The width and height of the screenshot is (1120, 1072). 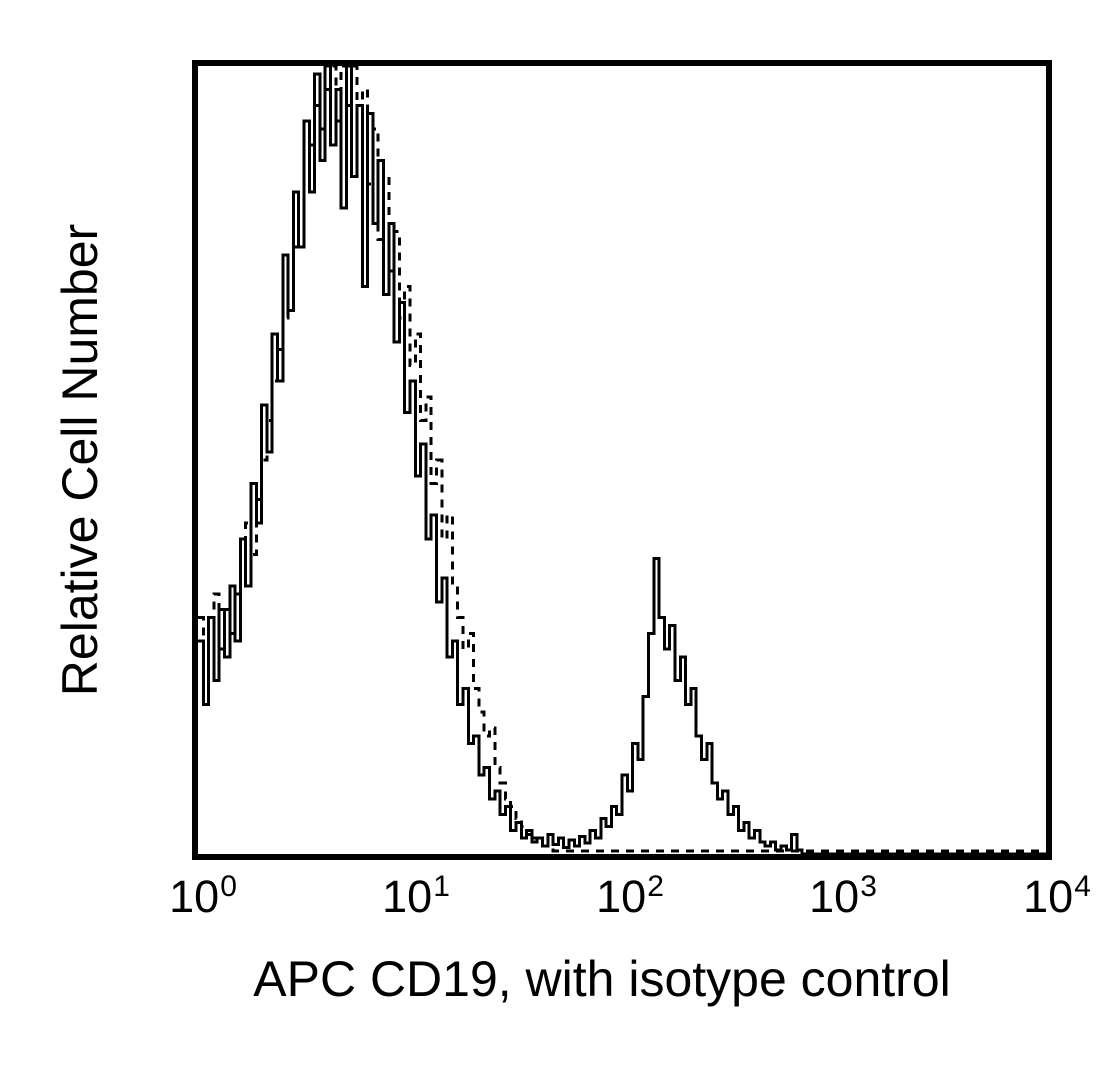 I want to click on x-axis-title: APC CD19, with isotype control, so click(x=602, y=979).